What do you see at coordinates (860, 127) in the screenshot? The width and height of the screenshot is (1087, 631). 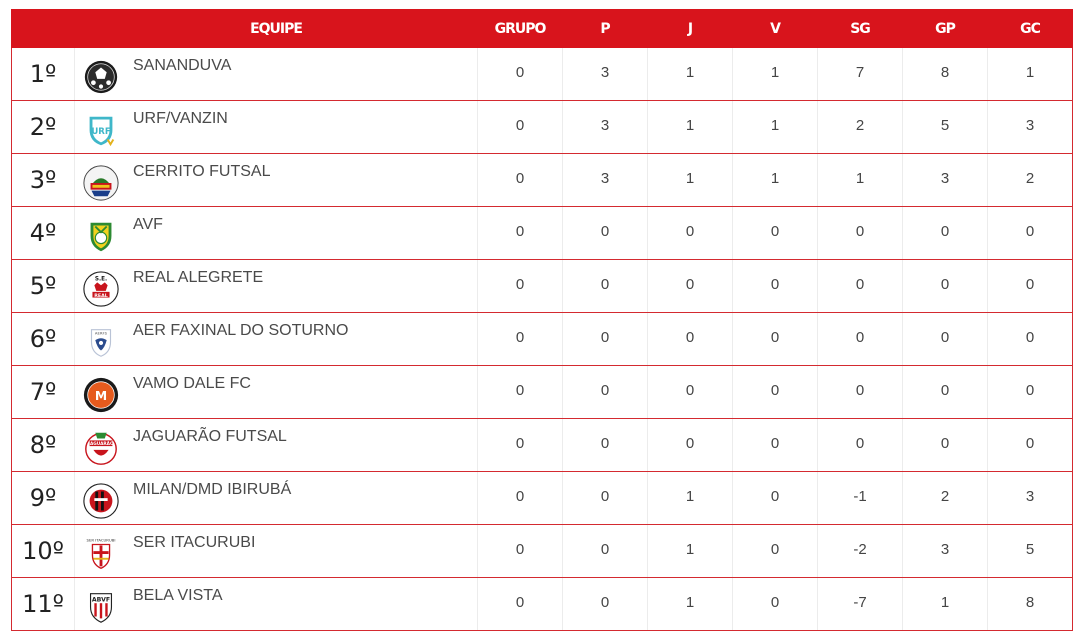 I see `cell-goal-difference: 2` at bounding box center [860, 127].